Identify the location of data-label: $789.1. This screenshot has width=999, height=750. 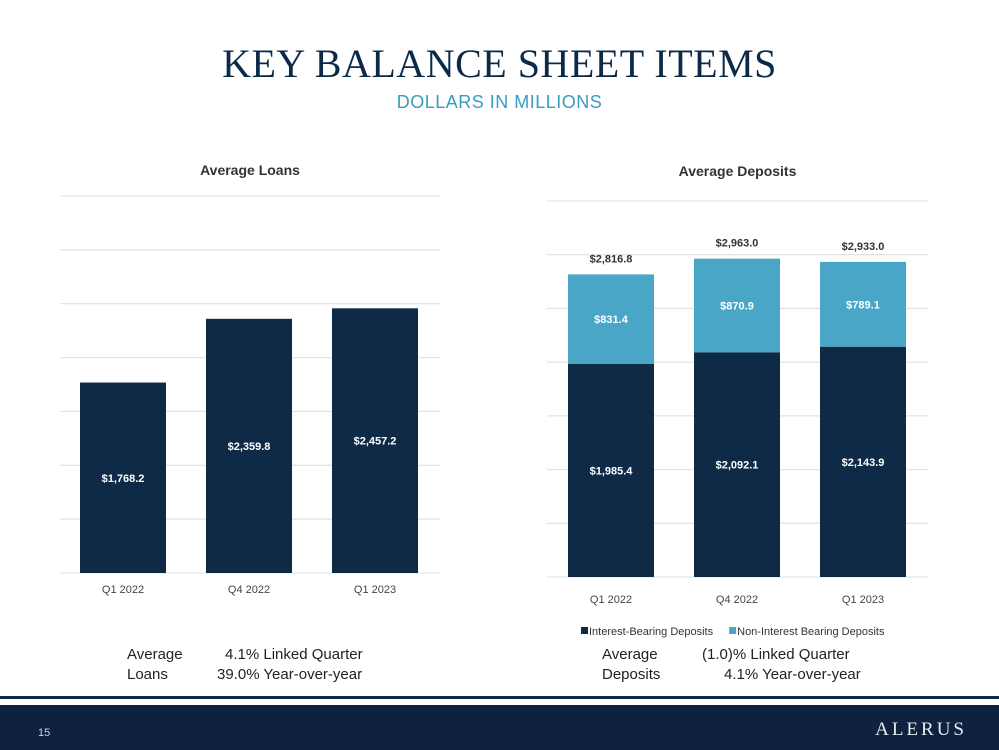
(863, 305).